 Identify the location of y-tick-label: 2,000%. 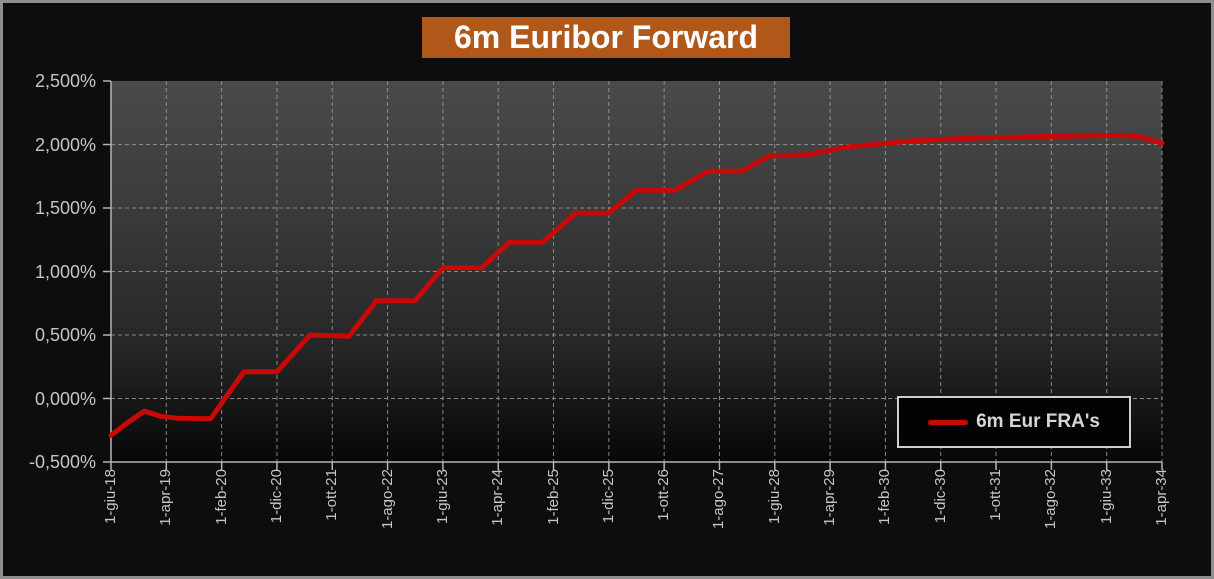
(65, 144).